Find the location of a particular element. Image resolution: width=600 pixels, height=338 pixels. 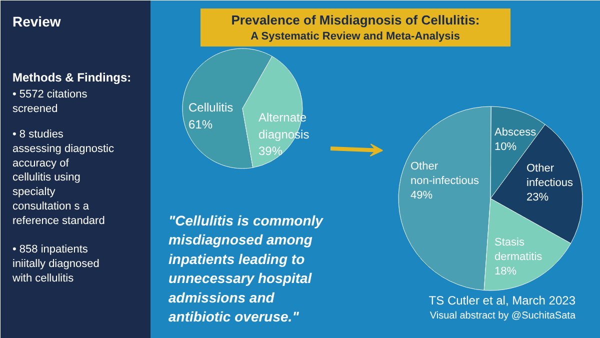

text: • 8 studies assessing diagnostic accuracy of cellulitis using specialty consultation s a reference standard is located at coordinates (63, 177).